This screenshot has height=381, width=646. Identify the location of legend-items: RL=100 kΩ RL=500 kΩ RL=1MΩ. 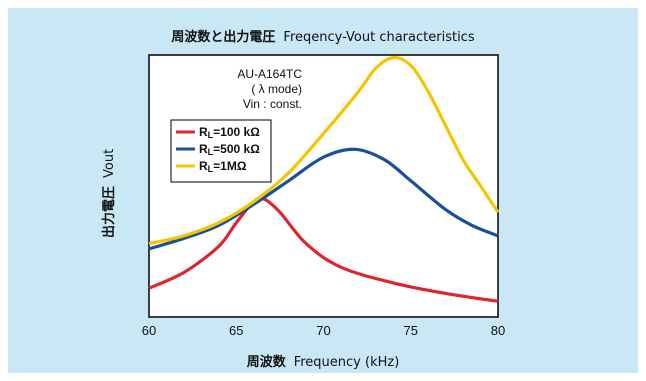
(218, 149).